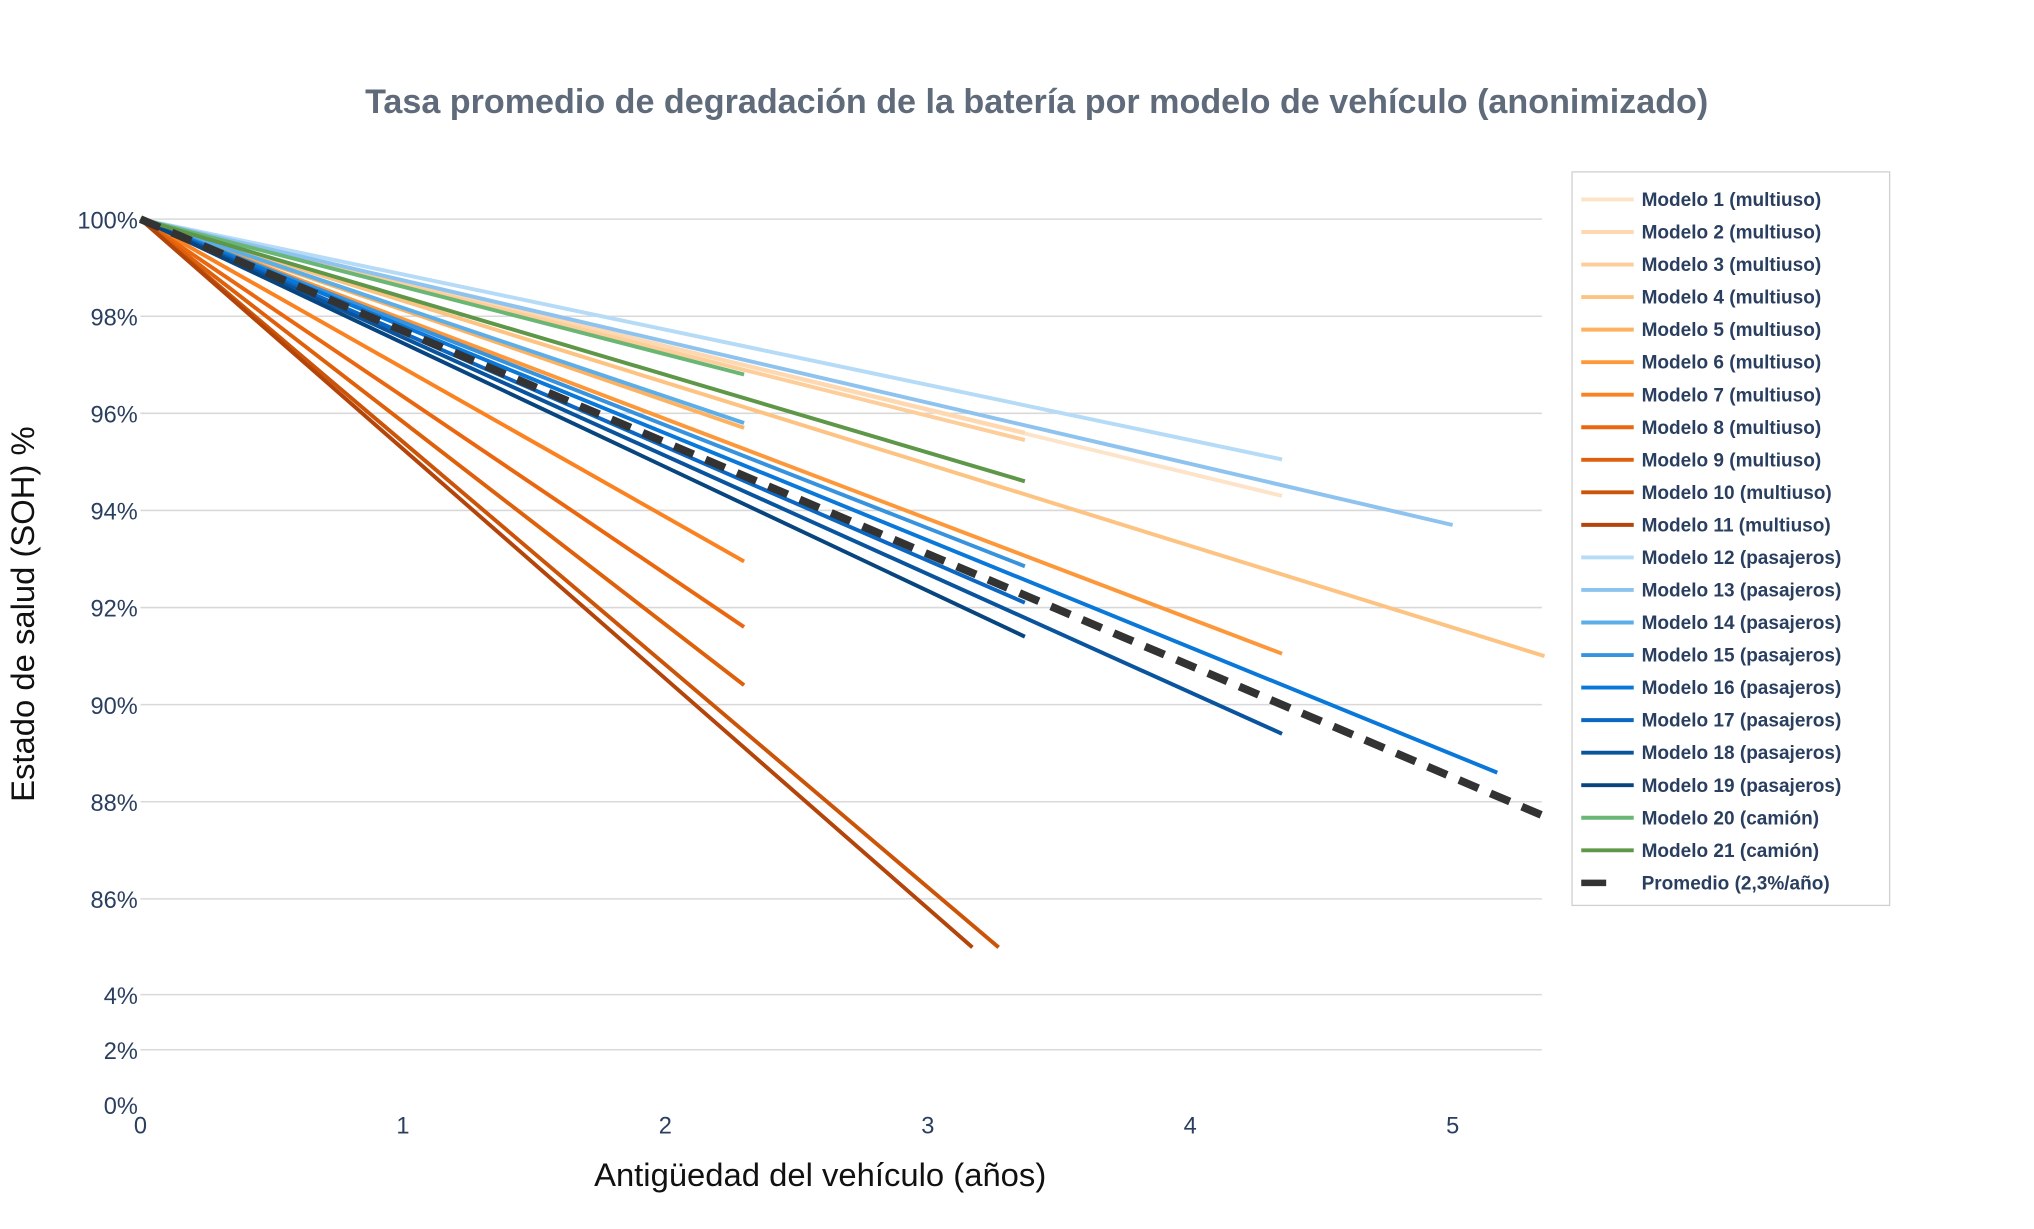 Image resolution: width=2034 pixels, height=1229 pixels. Describe the element at coordinates (121, 997) in the screenshot. I see `y-tick-label: 4%` at that location.